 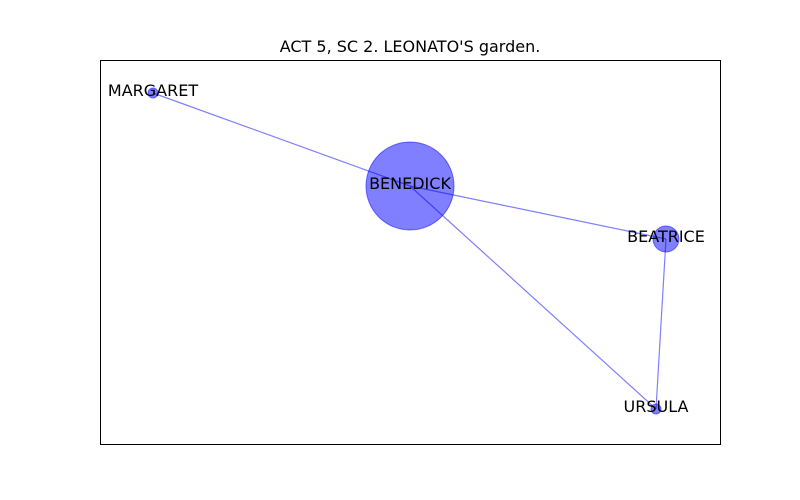 I want to click on node-benedick, so click(x=410, y=186).